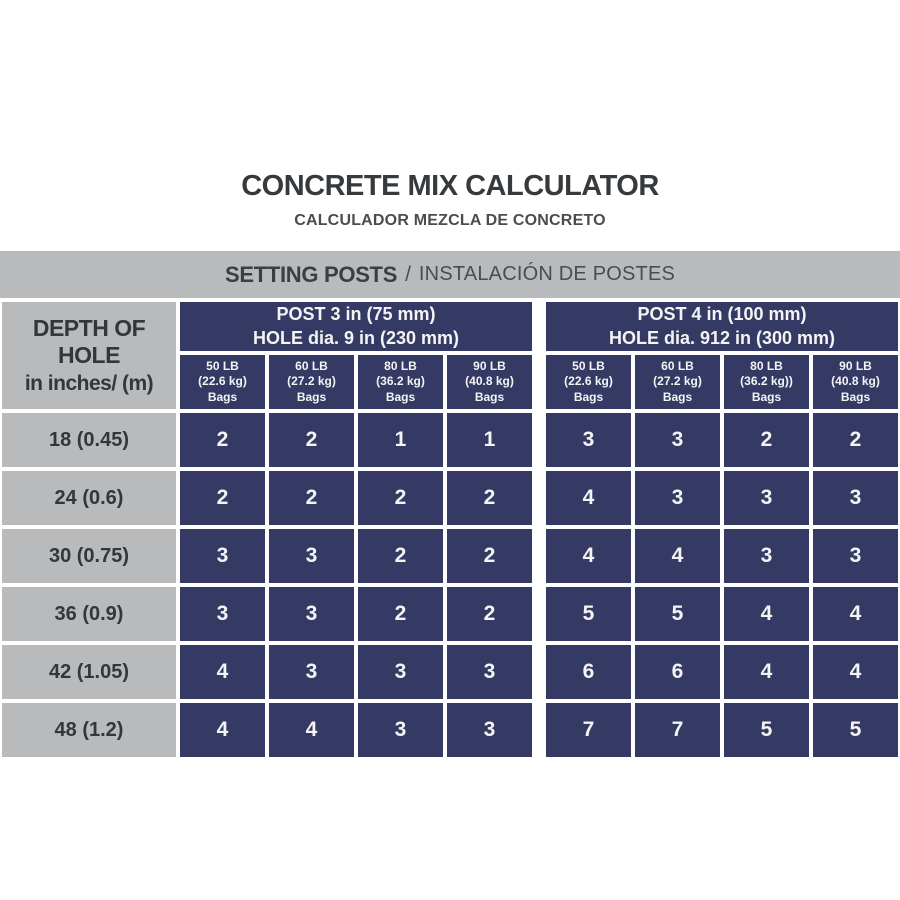  I want to click on column-header-90lb-post3: 90 LB (40.8 kg) Bags, so click(489, 382).